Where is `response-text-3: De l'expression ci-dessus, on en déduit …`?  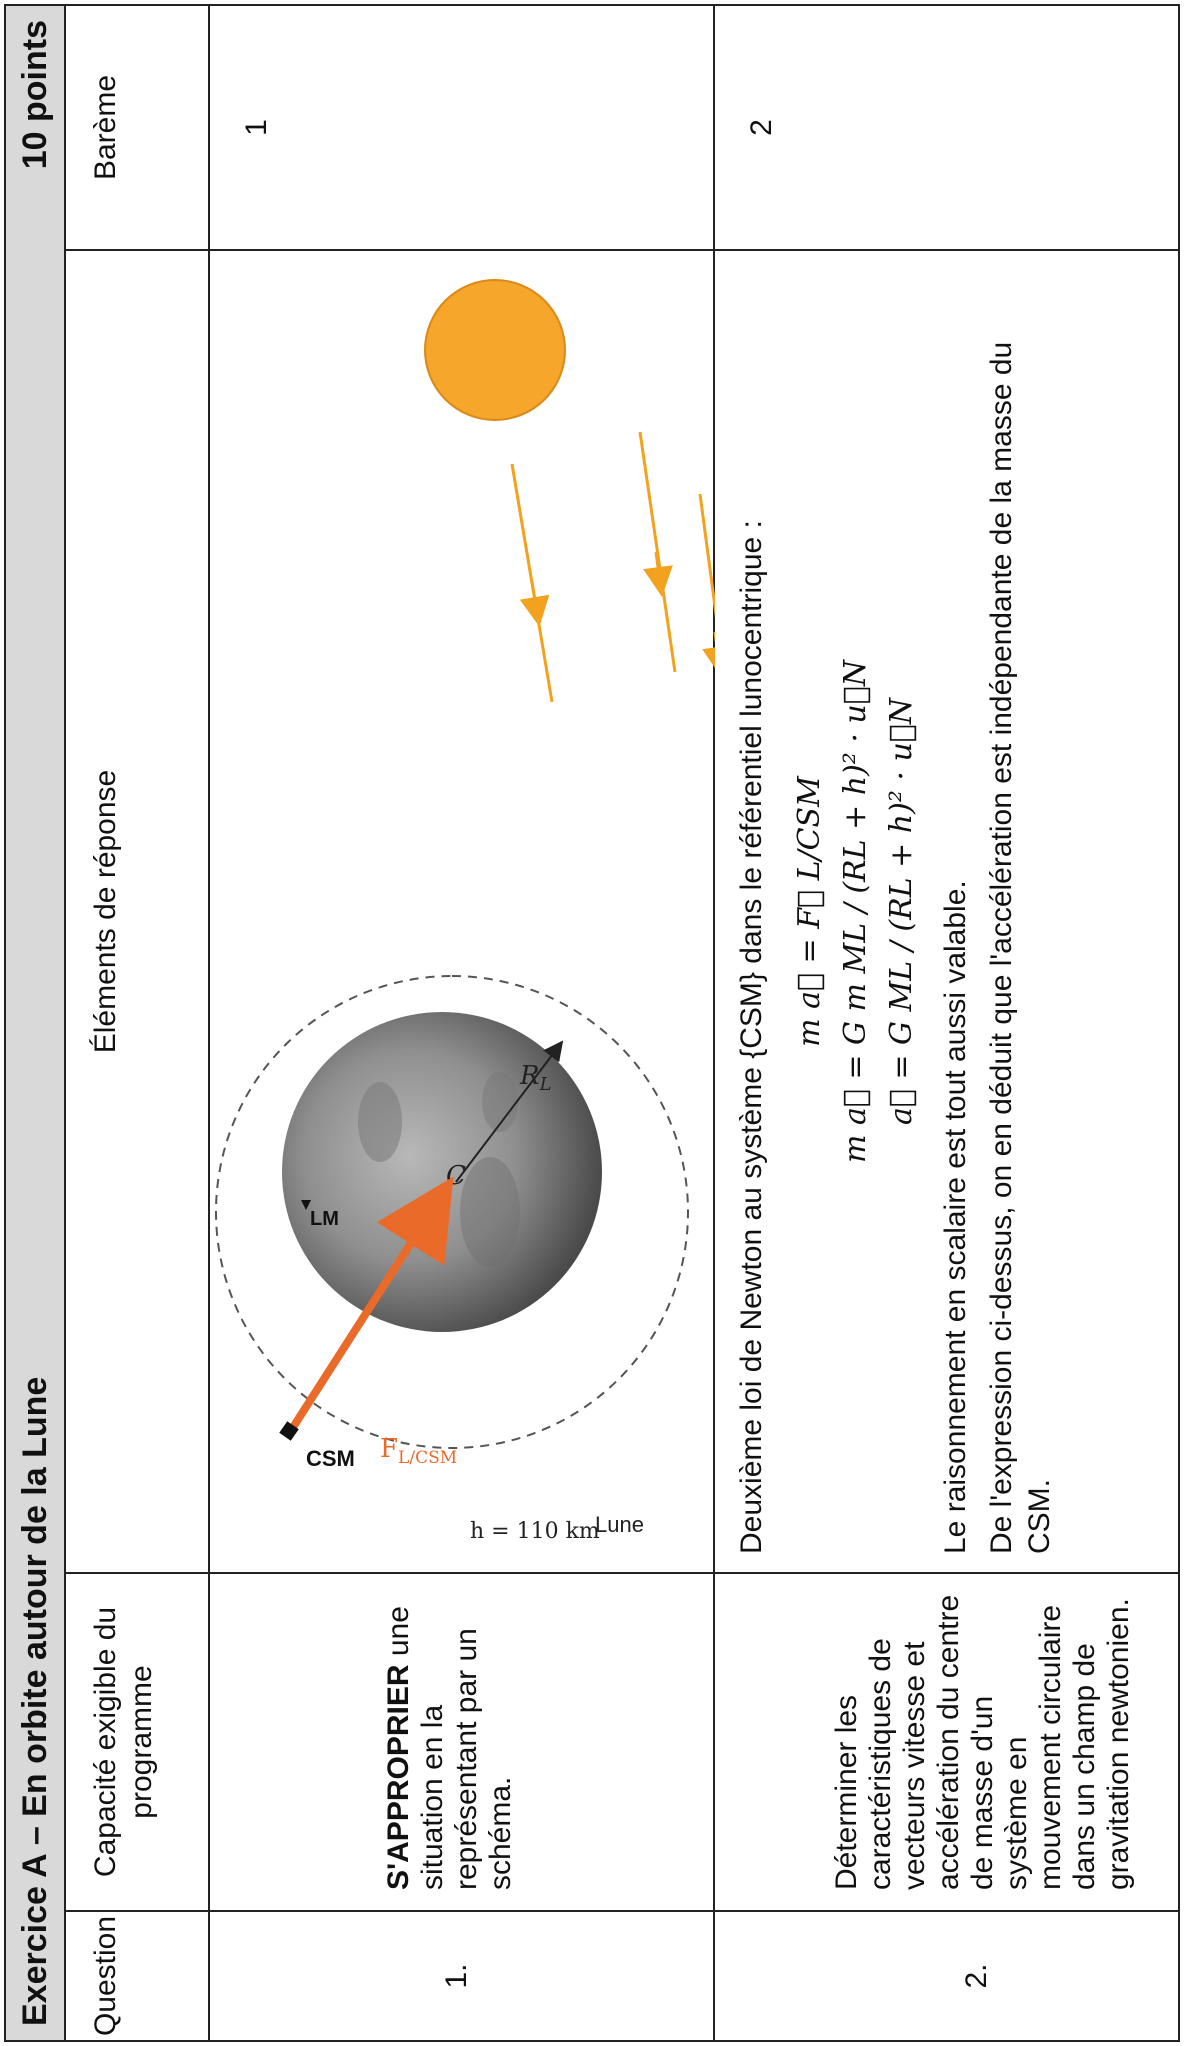 response-text-3: De l'expression ci-dessus, on en déduit … is located at coordinates (1020, 947).